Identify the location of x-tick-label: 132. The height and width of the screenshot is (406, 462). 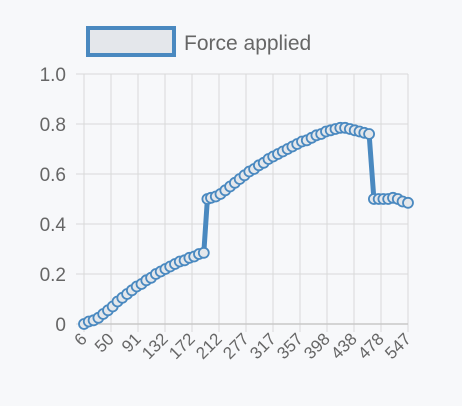
(154, 345).